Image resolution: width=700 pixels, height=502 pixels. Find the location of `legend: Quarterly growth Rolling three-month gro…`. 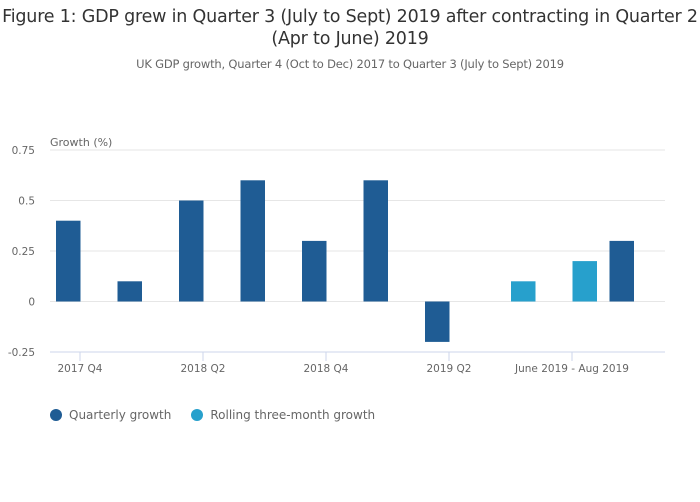

legend: Quarterly growth Rolling three-month gro… is located at coordinates (222, 415).